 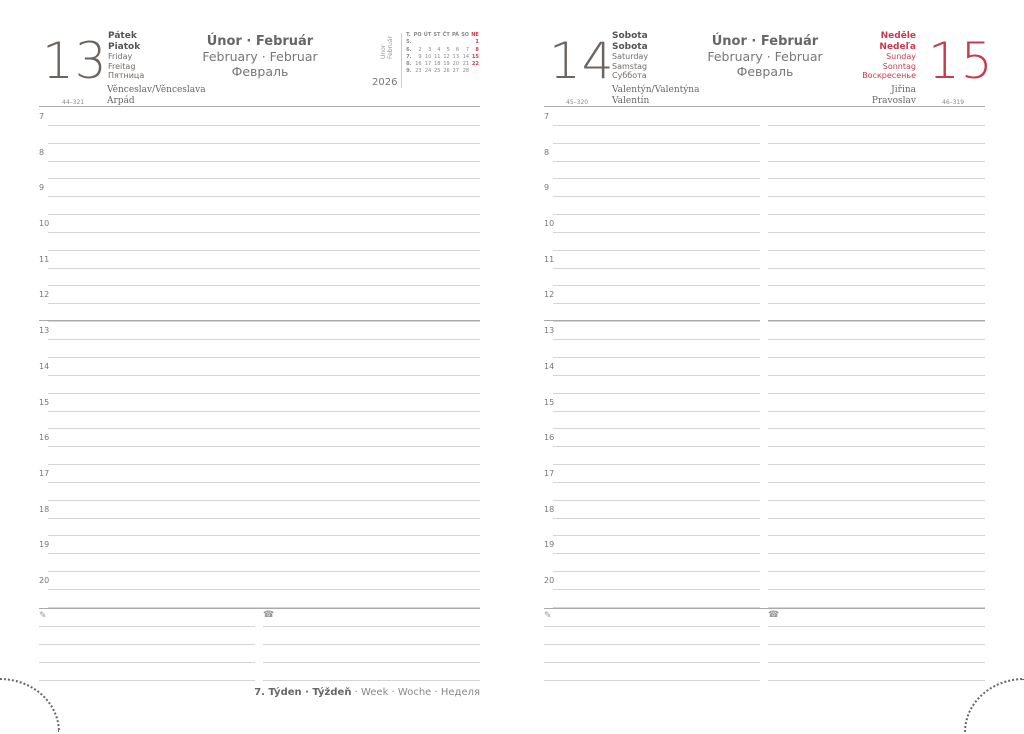 What do you see at coordinates (122, 66) in the screenshot?
I see `day-name: Freitag` at bounding box center [122, 66].